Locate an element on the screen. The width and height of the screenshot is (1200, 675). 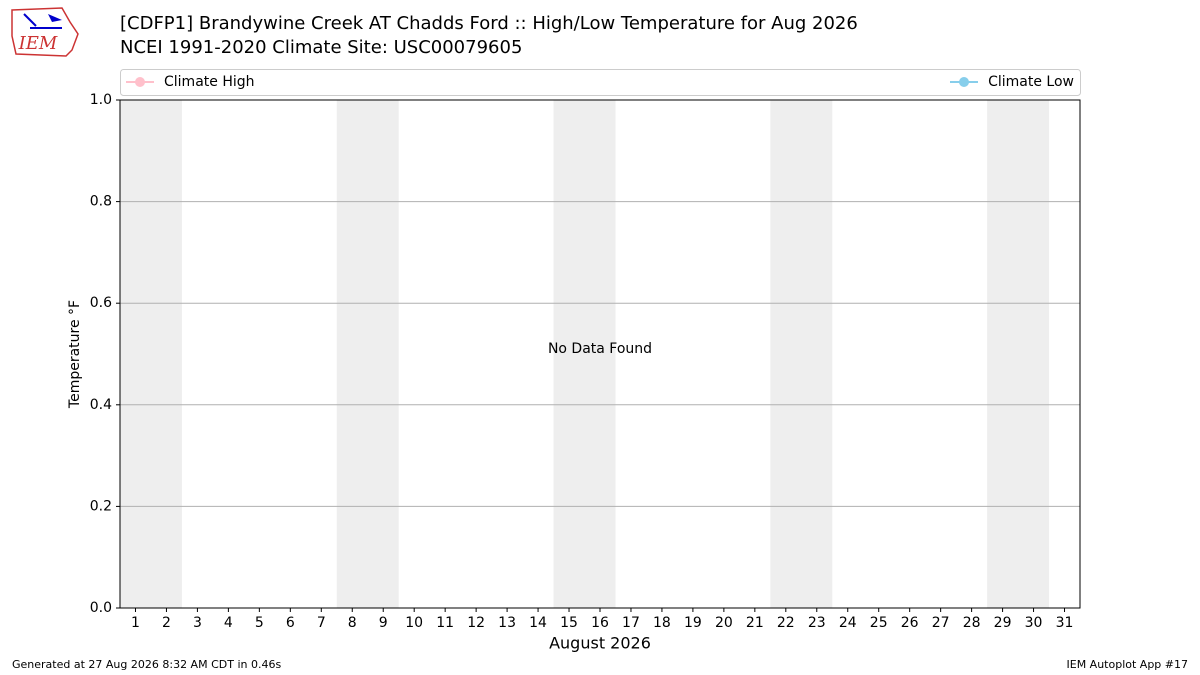
x-tick-label: 24 is located at coordinates (848, 623).